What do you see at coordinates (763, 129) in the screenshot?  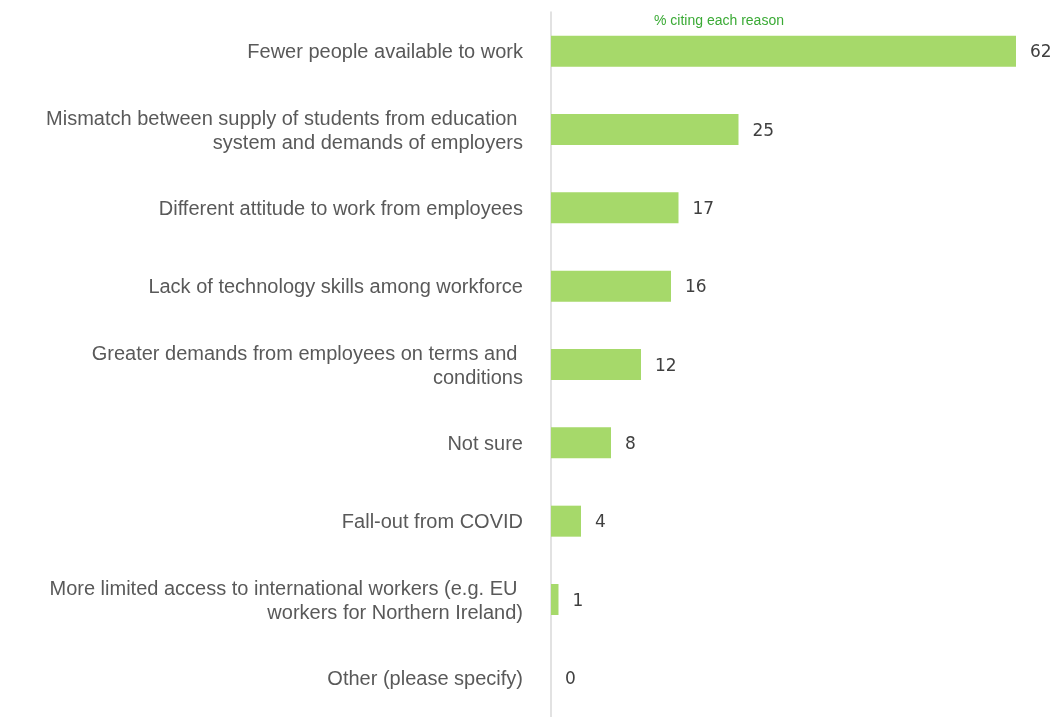 I see `data-label: 25` at bounding box center [763, 129].